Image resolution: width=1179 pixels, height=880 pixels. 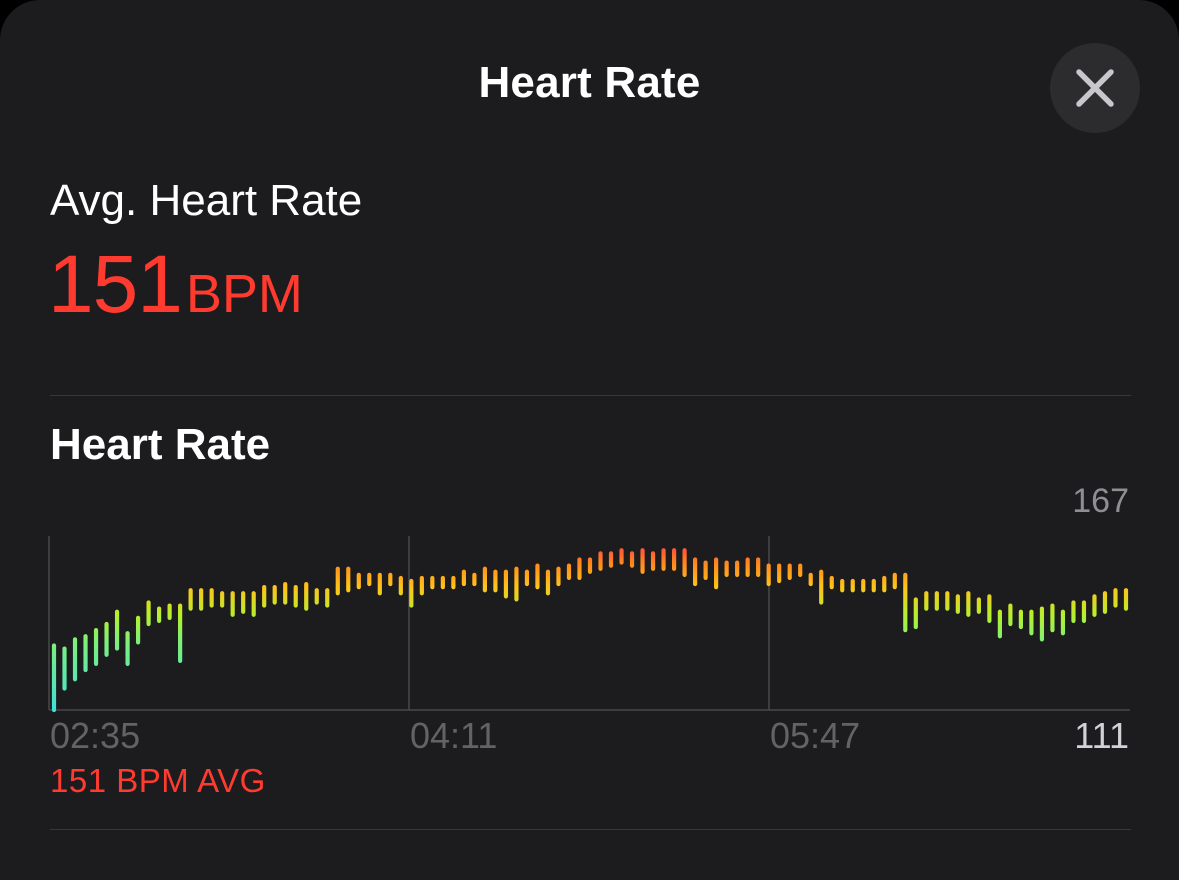 I want to click on y-max-label: 167, so click(x=1100, y=501).